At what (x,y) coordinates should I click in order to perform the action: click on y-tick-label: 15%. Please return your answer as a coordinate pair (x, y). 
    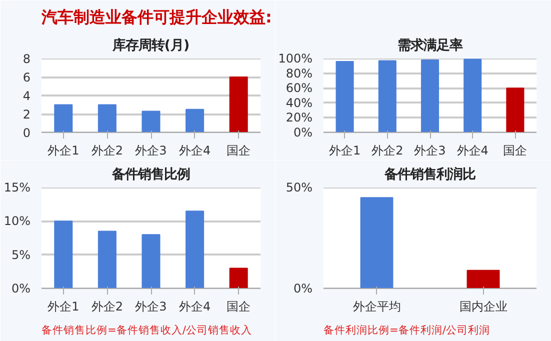
    Looking at the image, I should click on (17, 187).